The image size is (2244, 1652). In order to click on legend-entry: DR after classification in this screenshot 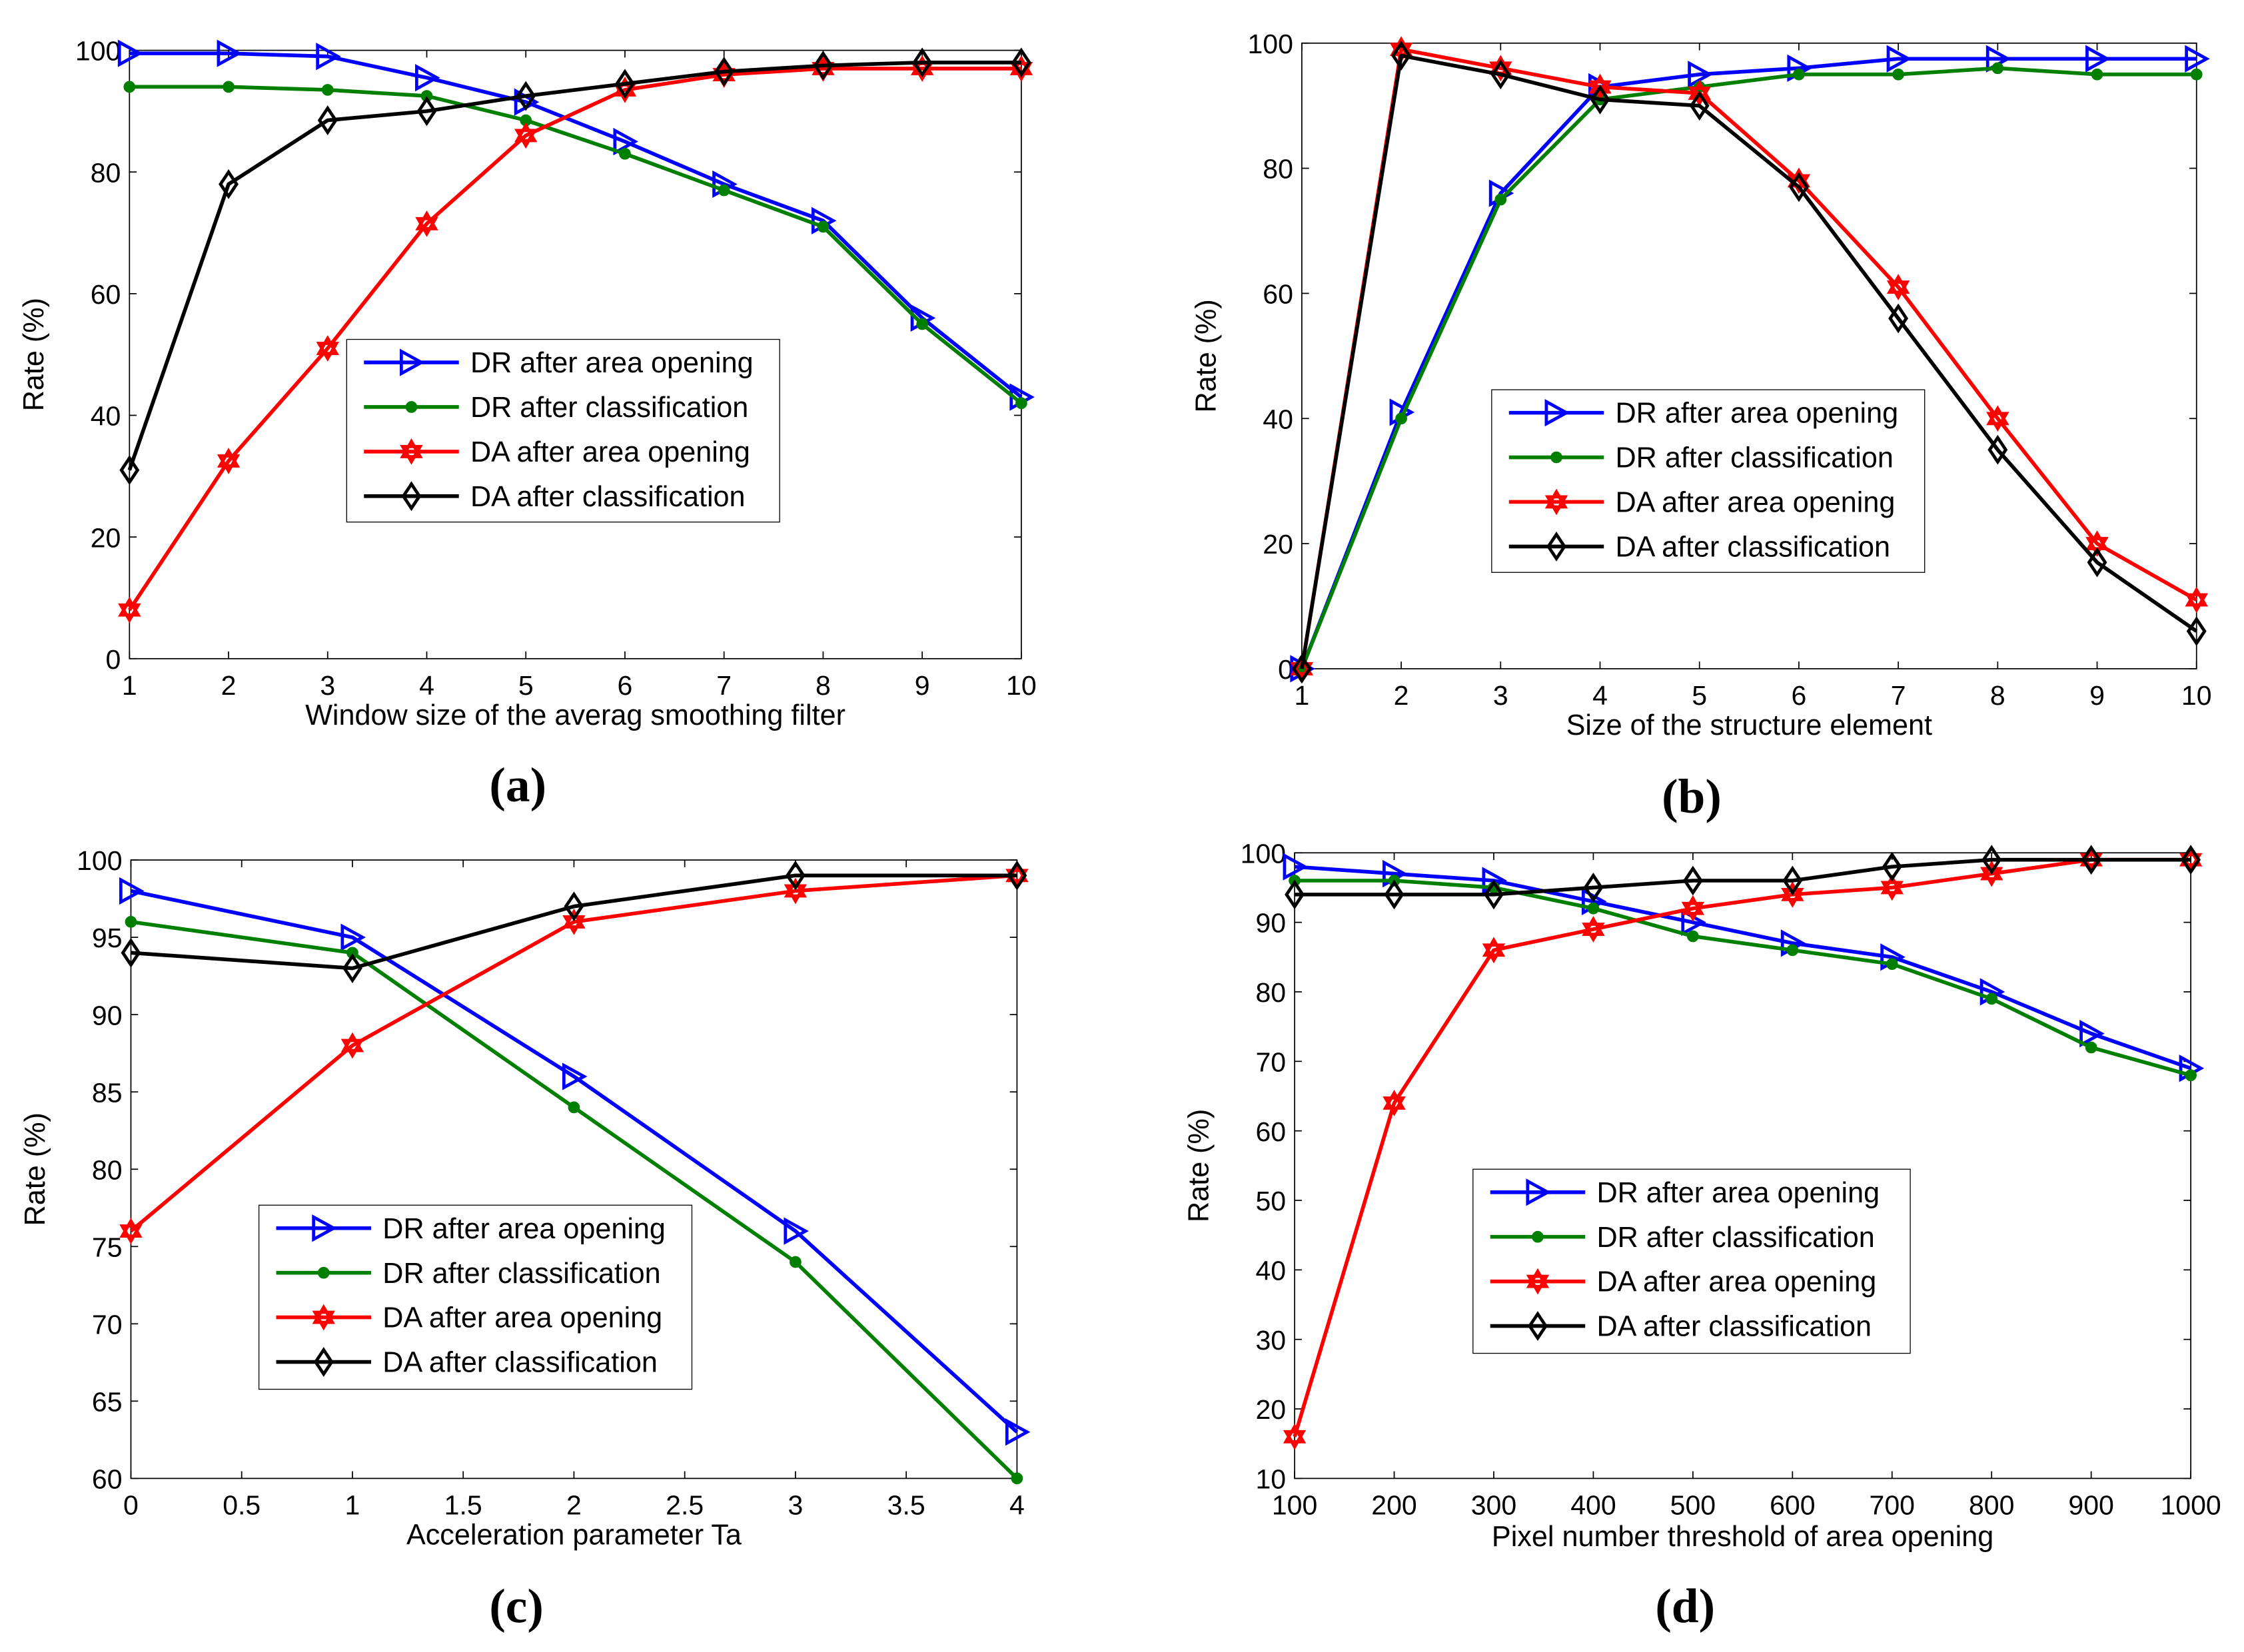, I will do `click(1755, 458)`.